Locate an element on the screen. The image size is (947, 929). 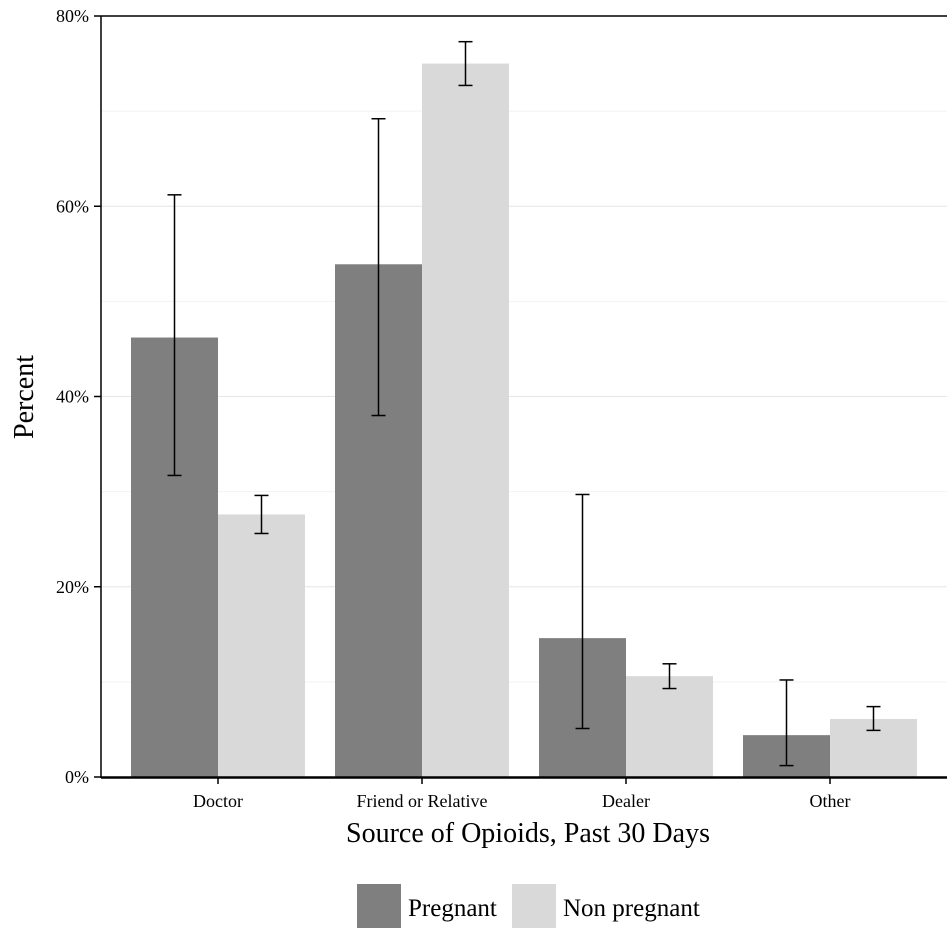
y-ticks: 0% 20% 40% 60% 80% is located at coordinates (78, 396).